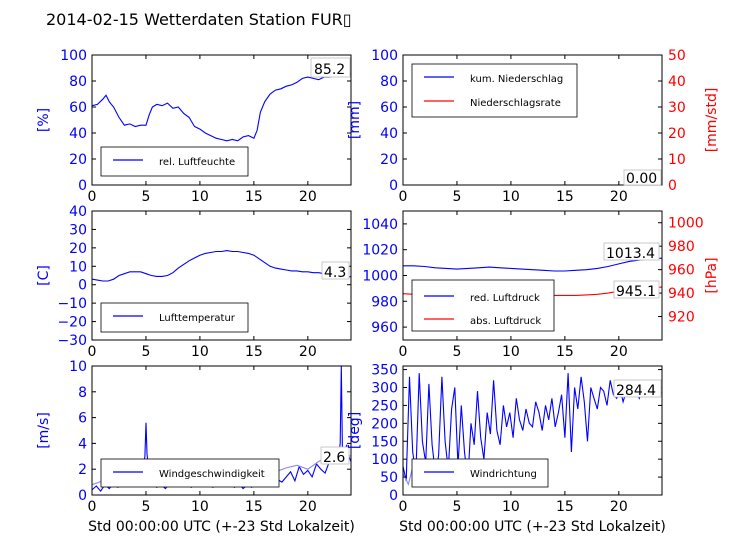  Describe the element at coordinates (681, 318) in the screenshot. I see `y2-tick-label: 920` at that location.